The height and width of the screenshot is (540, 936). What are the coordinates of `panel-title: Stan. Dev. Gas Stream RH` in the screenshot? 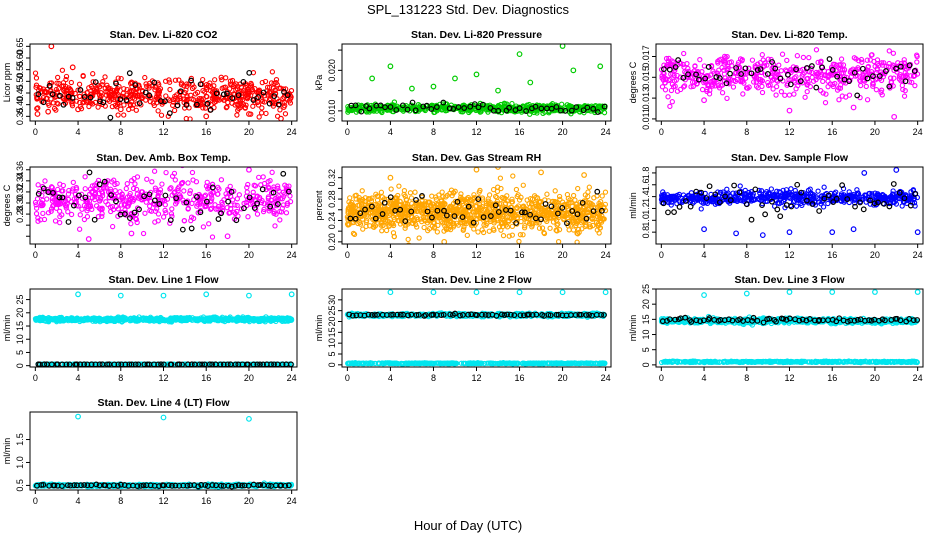 It's located at (476, 158).